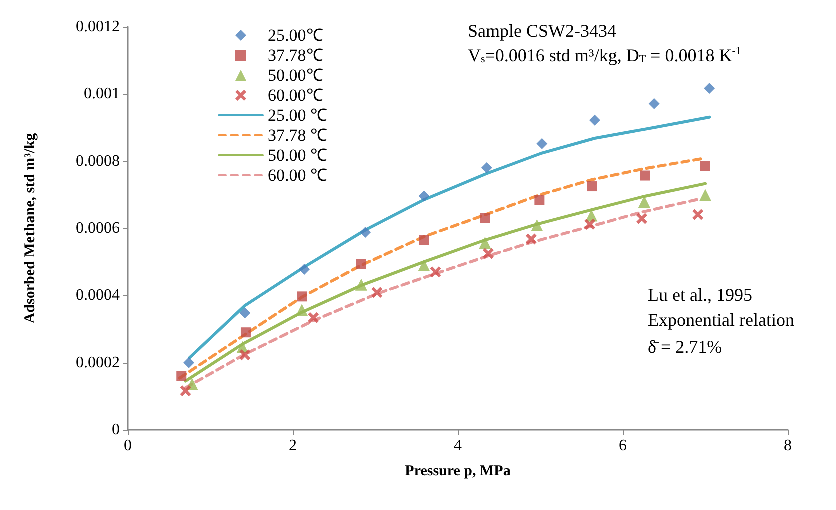 This screenshot has height=510, width=836. I want to click on x-tick-label: 0, so click(128, 446).